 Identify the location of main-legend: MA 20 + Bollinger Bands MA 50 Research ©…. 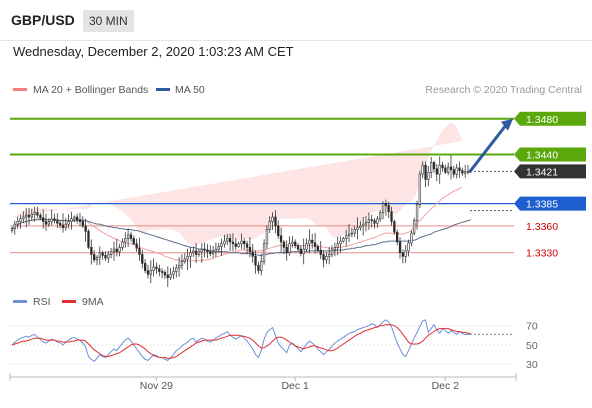
(297, 90).